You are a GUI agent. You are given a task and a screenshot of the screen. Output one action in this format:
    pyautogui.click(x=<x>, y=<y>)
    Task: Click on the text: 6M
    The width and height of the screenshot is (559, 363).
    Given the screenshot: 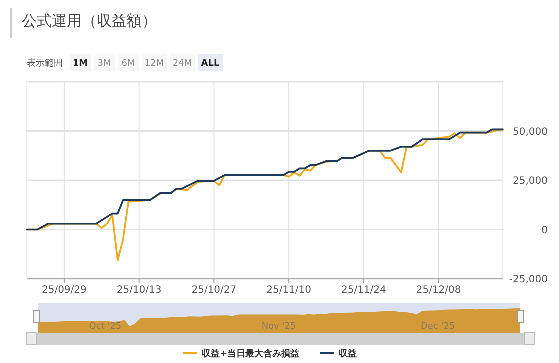 What is the action you would take?
    pyautogui.click(x=129, y=64)
    